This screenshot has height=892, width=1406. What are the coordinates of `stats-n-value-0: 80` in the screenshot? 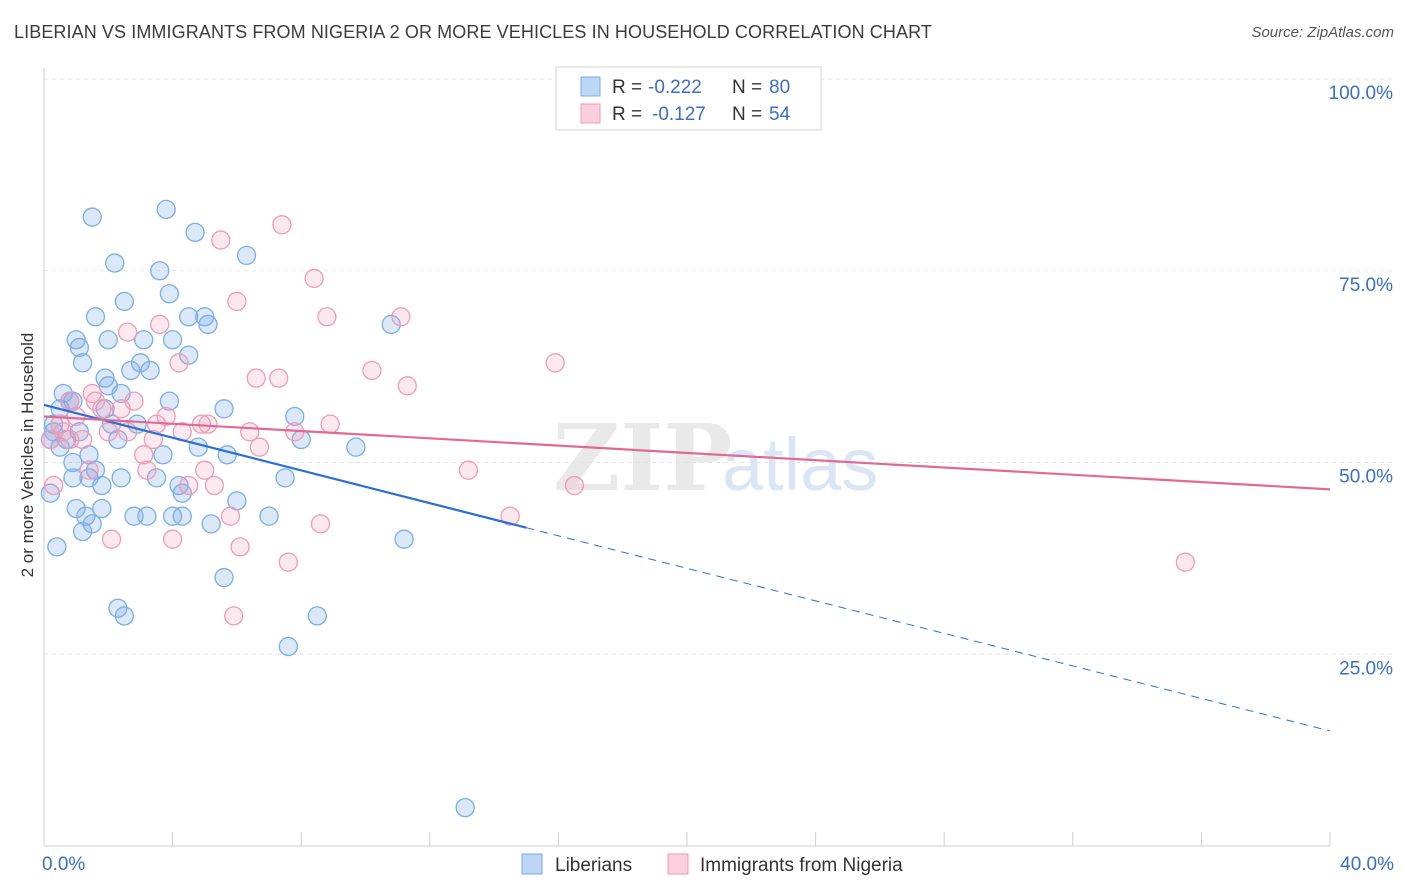 It's located at (779, 87).